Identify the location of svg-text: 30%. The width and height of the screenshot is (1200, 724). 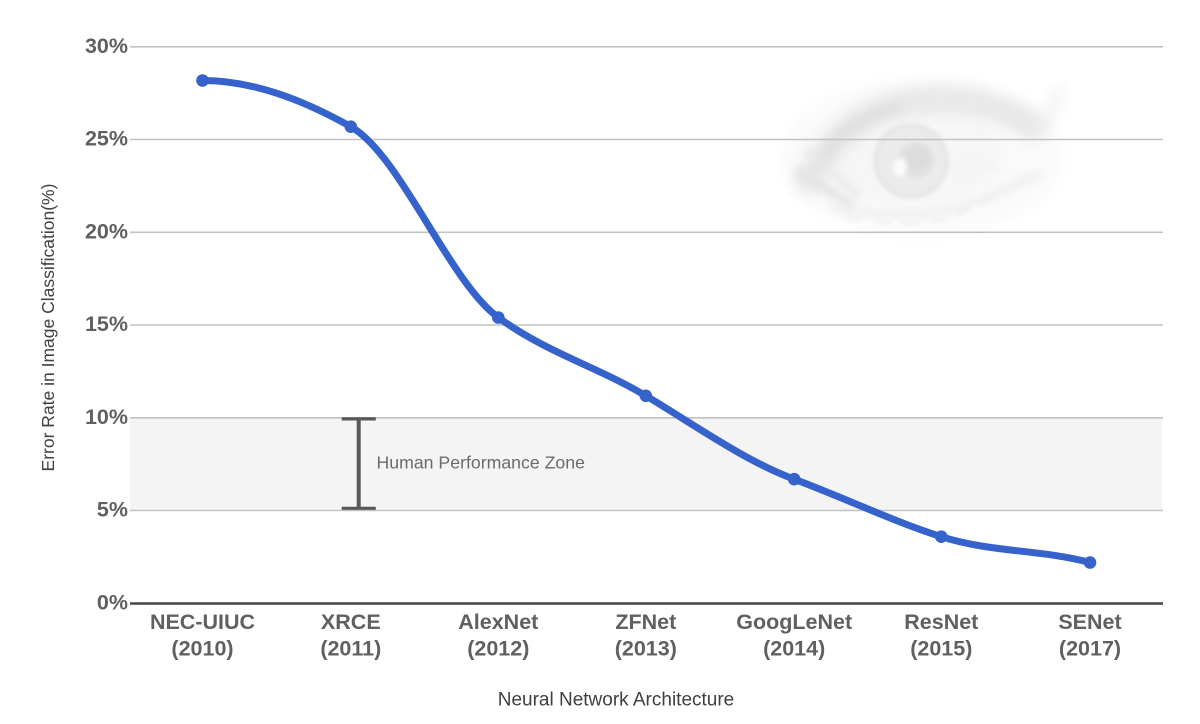
(106, 46).